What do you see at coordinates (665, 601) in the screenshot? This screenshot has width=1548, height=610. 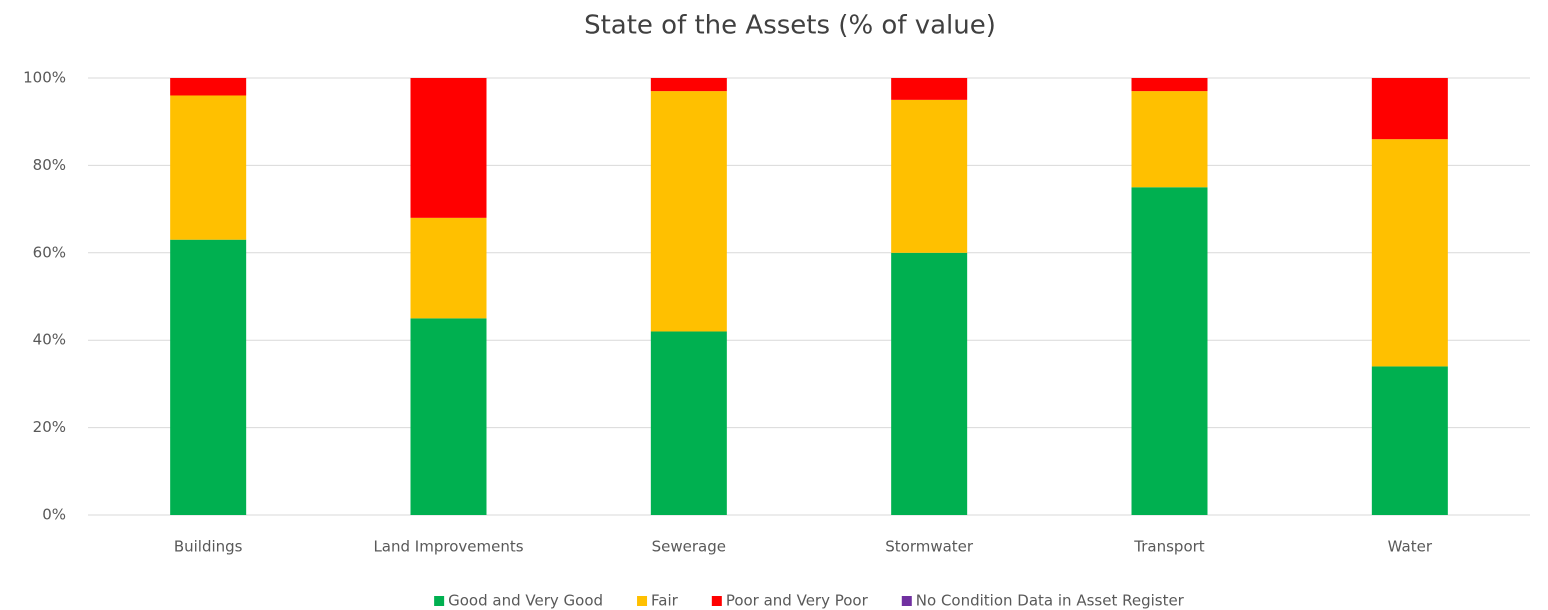 I see `legend-label: Fair` at bounding box center [665, 601].